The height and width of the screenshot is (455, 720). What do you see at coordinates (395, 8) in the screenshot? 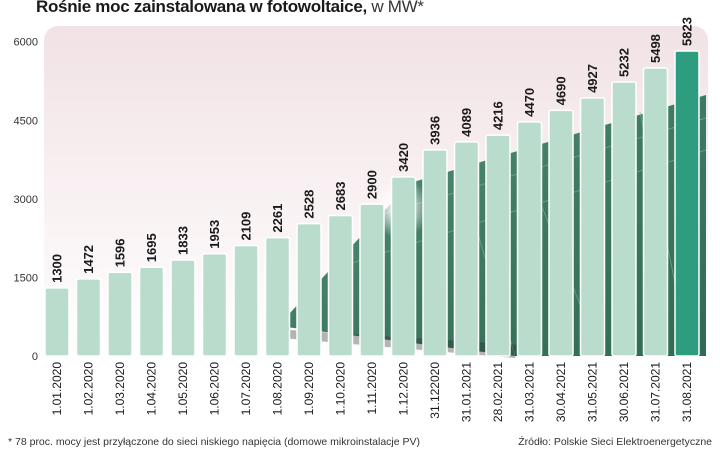
I see `chart-title-unit: w MW*` at bounding box center [395, 8].